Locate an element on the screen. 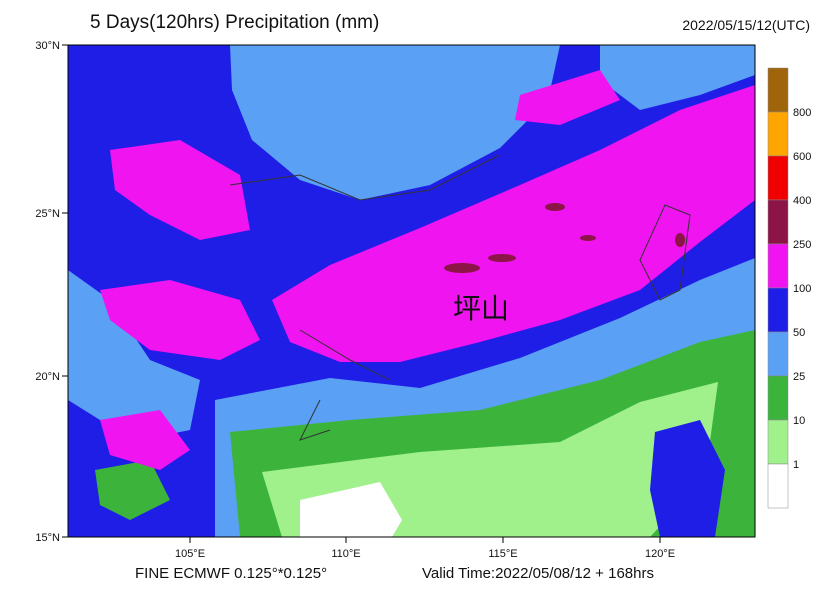 This screenshot has height=595, width=830. legend-label: 400 is located at coordinates (802, 201).